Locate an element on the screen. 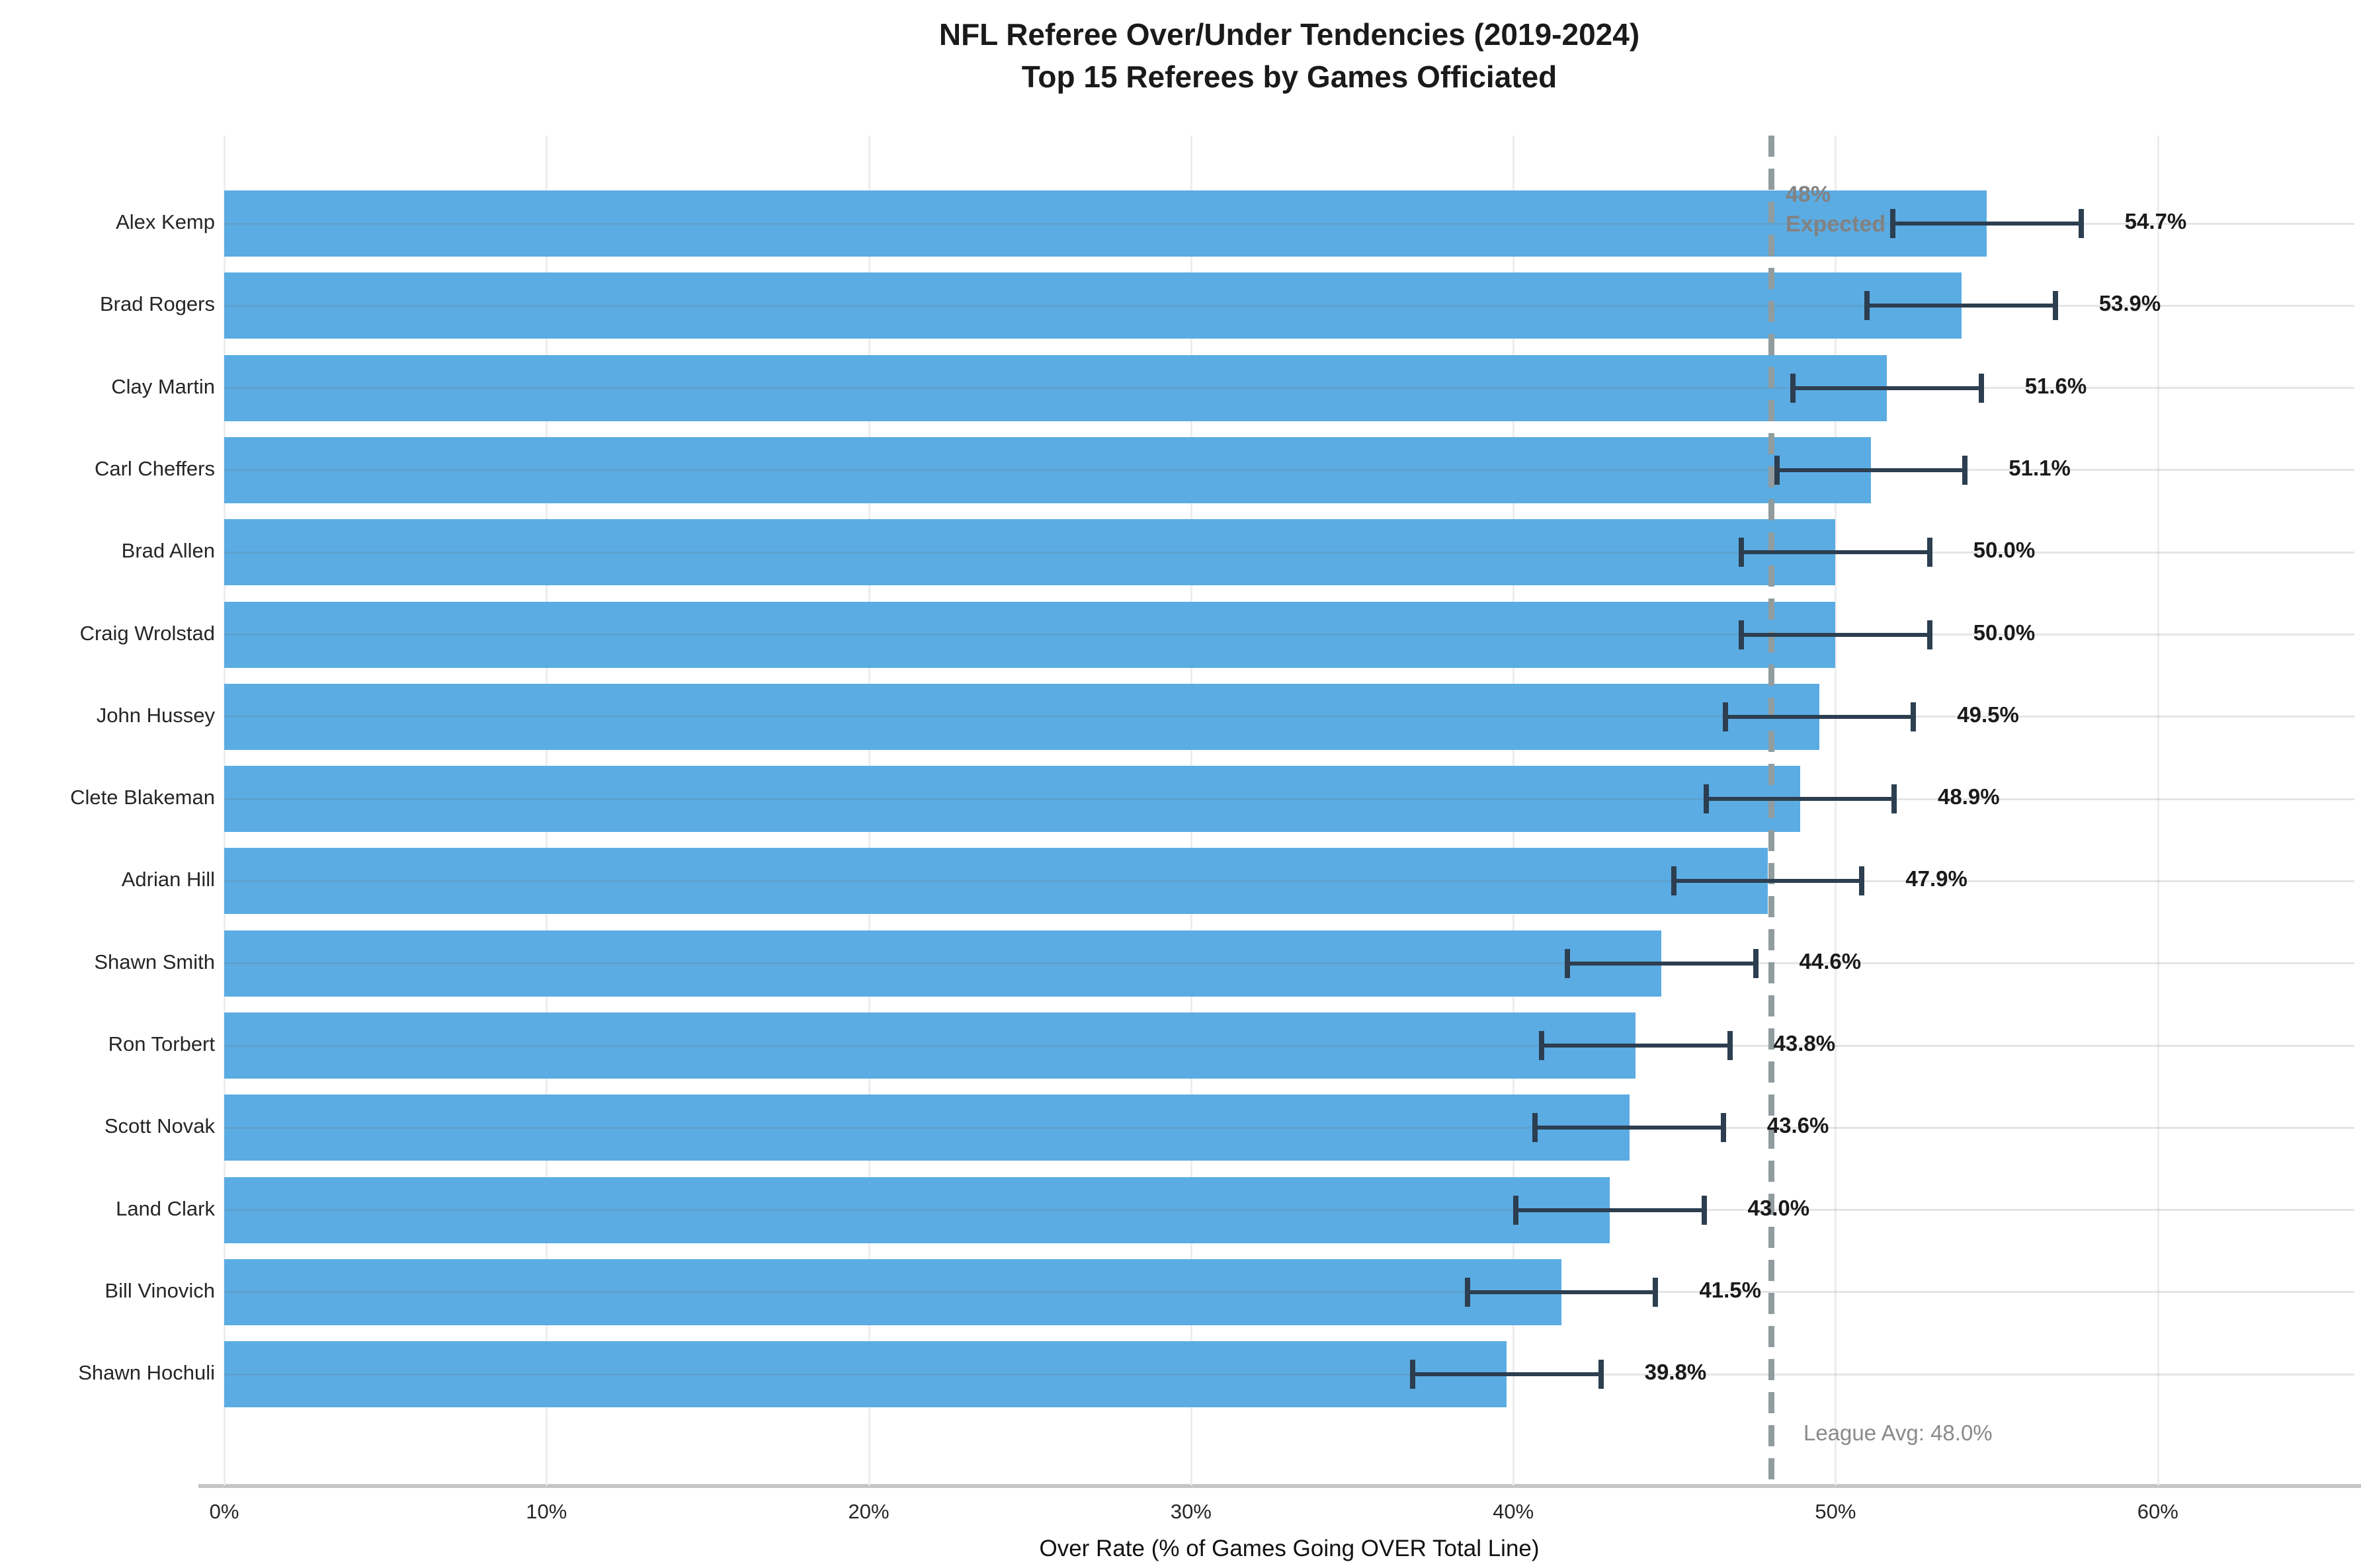 The image size is (2361, 1568). category-label: Bill Vinovich is located at coordinates (159, 1290).